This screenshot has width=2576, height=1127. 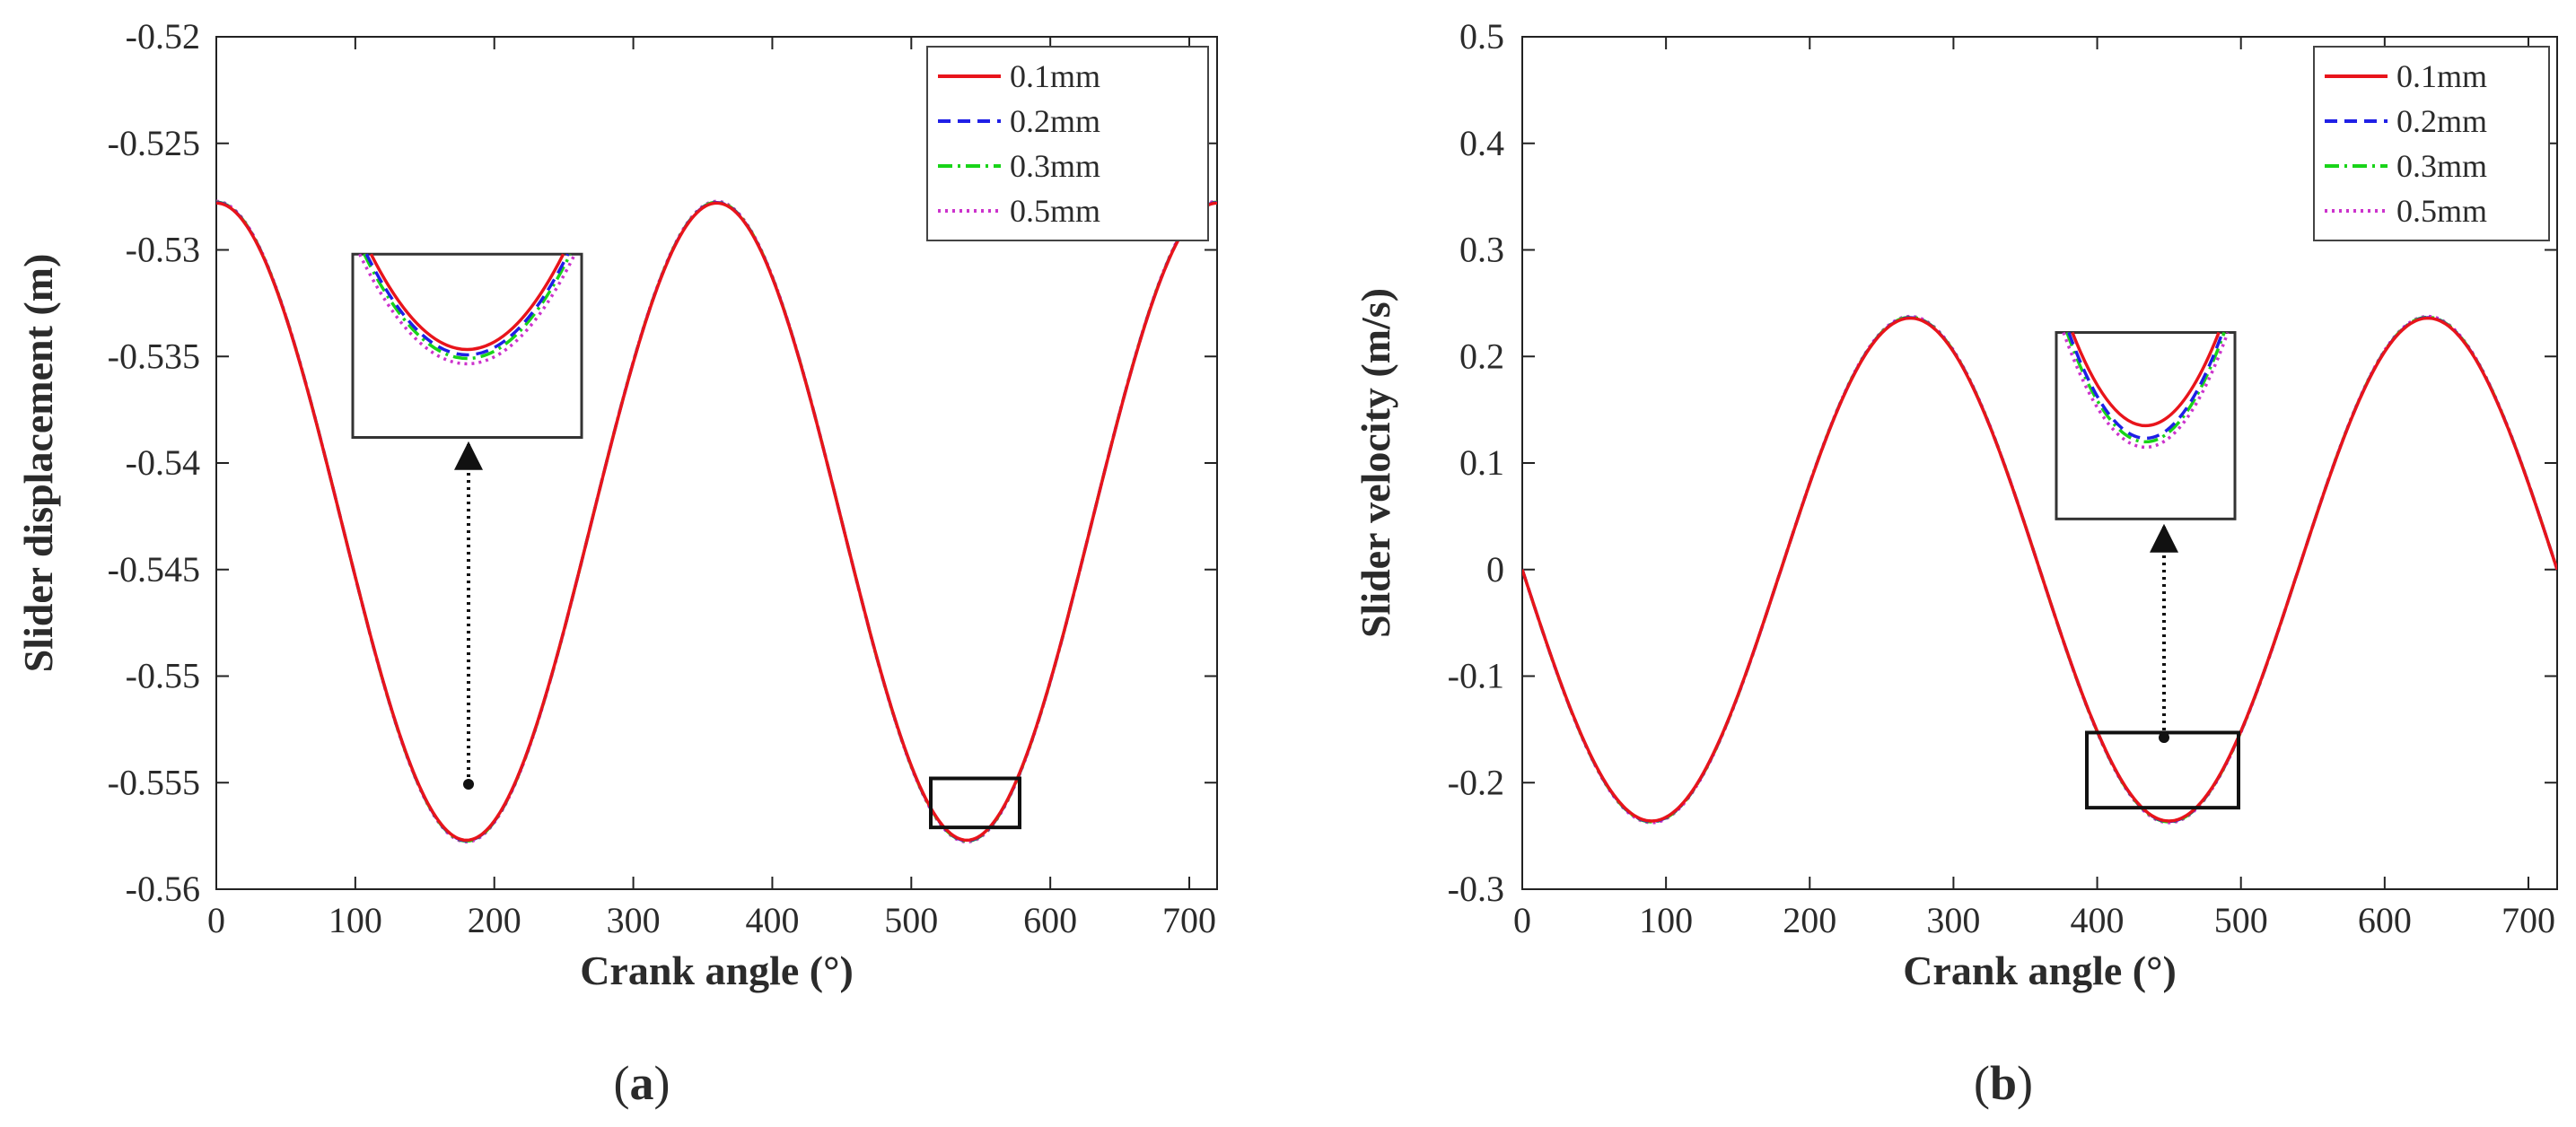 What do you see at coordinates (1481, 36) in the screenshot?
I see `y-tick-label: 0.5` at bounding box center [1481, 36].